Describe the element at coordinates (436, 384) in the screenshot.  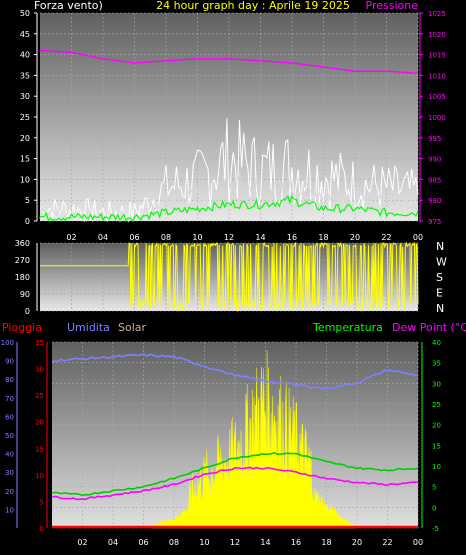
I see `temperature-y-tick: 30` at that location.